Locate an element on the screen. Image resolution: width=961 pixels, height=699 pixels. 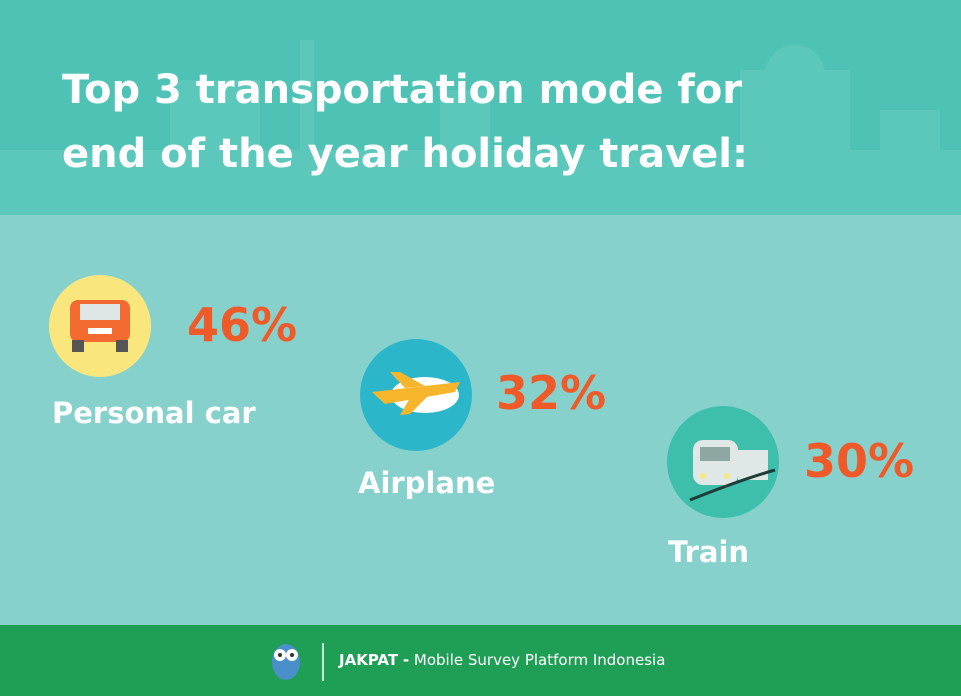
title-line: Top 3 transportation mode for is located at coordinates (402, 90).